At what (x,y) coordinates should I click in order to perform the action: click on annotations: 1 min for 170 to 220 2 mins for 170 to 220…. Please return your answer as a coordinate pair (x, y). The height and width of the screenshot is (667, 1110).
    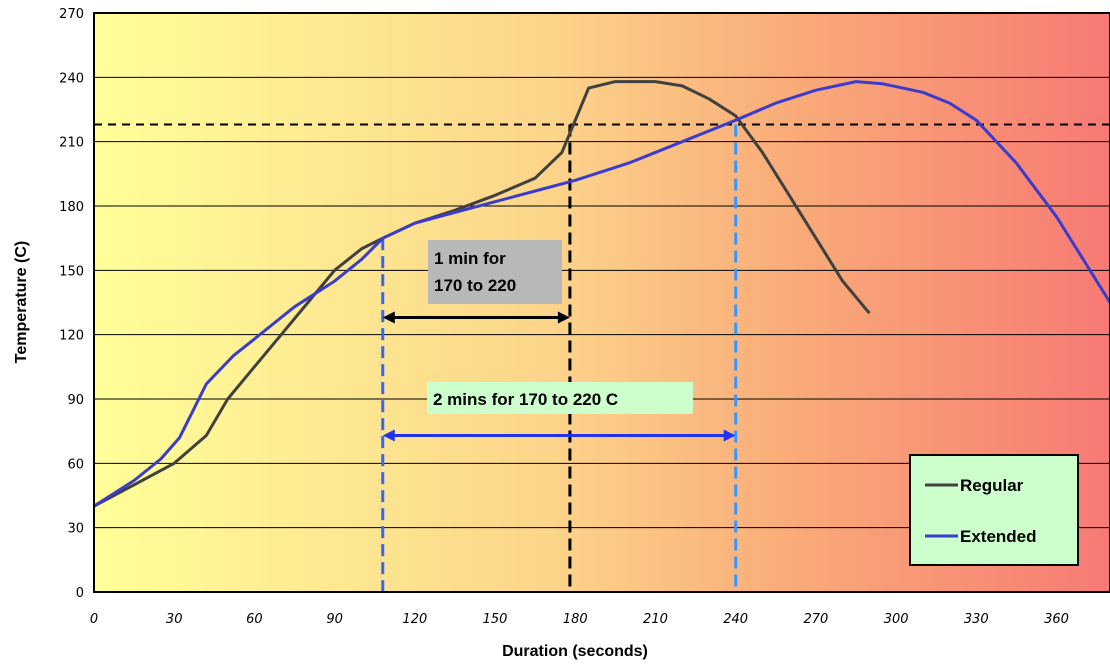
    Looking at the image, I should click on (559, 341).